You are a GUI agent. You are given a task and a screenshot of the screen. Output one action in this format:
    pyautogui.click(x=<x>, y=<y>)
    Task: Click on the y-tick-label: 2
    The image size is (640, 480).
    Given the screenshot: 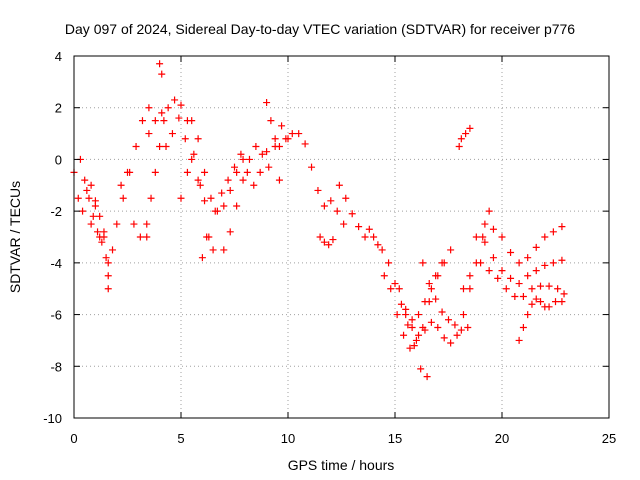 What is the action you would take?
    pyautogui.click(x=58, y=108)
    